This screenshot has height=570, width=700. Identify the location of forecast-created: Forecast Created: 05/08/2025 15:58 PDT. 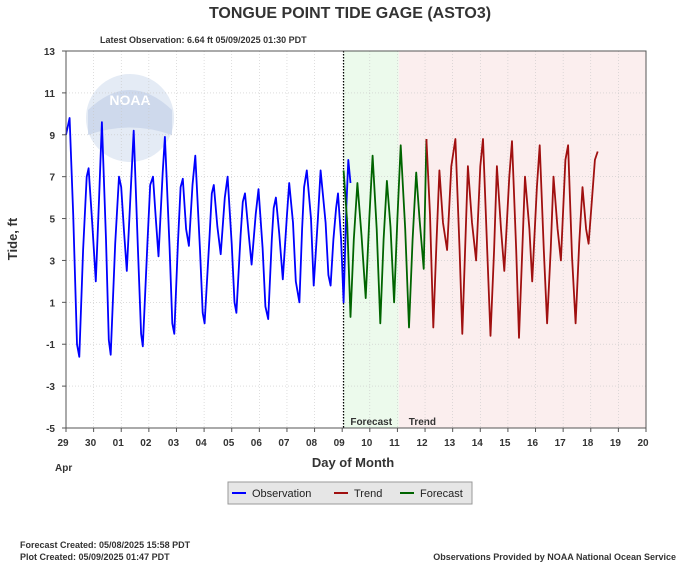
(105, 545).